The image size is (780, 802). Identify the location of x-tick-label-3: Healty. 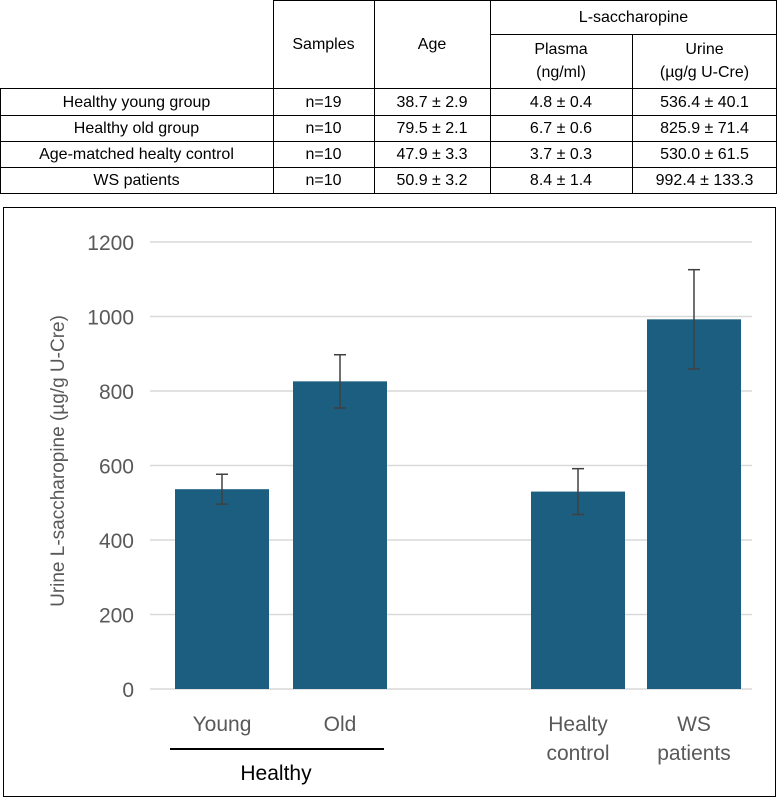
(578, 724).